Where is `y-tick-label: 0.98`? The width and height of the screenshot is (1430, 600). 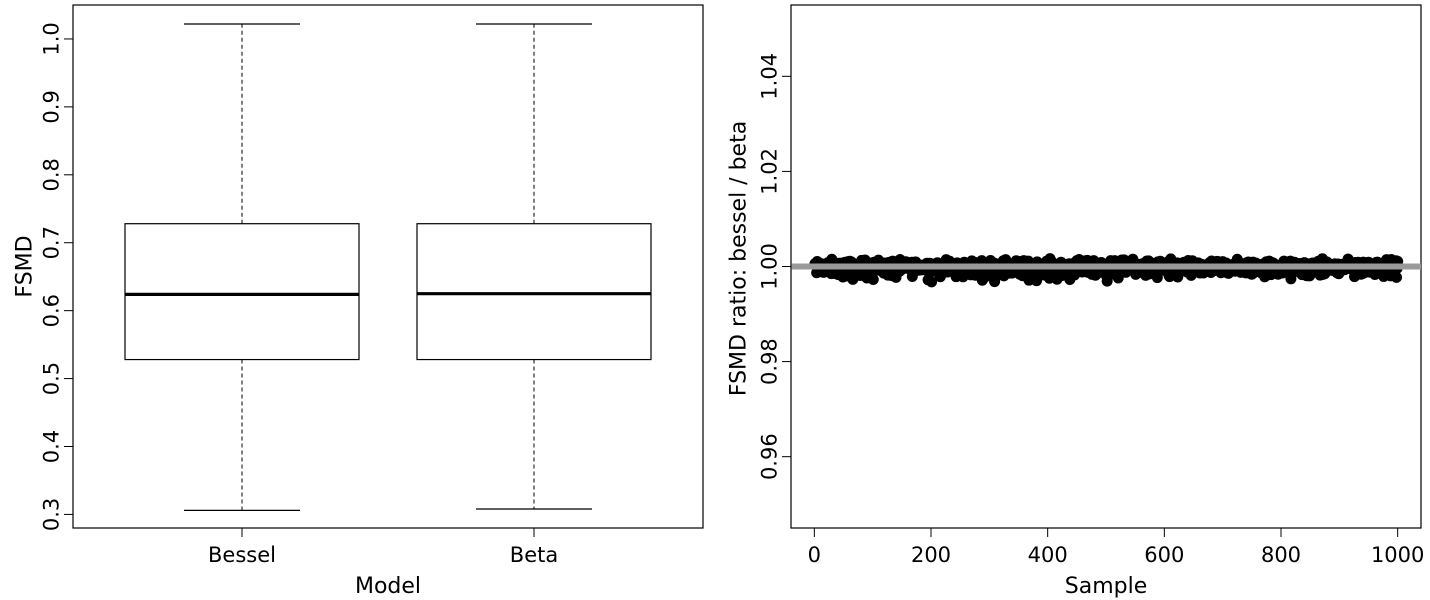 y-tick-label: 0.98 is located at coordinates (769, 361).